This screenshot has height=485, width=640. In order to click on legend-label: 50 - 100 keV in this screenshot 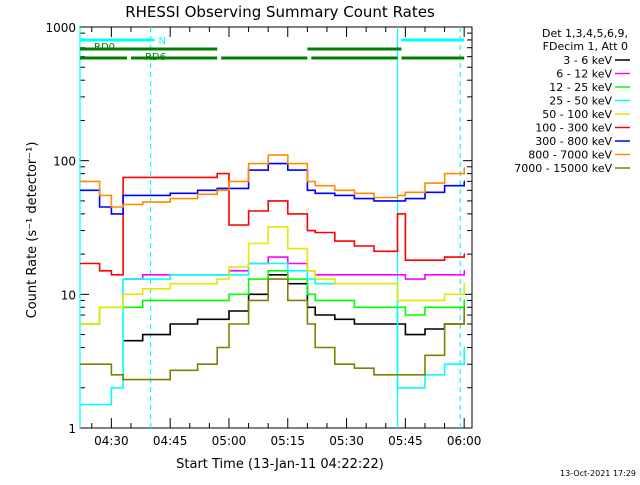, I will do `click(577, 114)`.